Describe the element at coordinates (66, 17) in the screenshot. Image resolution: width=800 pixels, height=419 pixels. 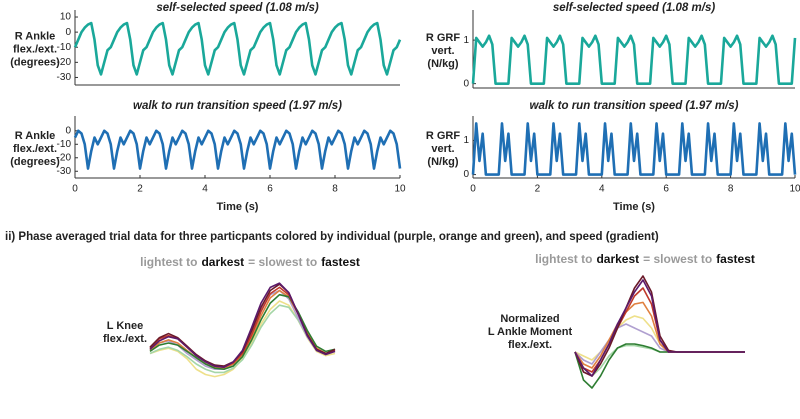
I see `y-tick-label: 10` at that location.